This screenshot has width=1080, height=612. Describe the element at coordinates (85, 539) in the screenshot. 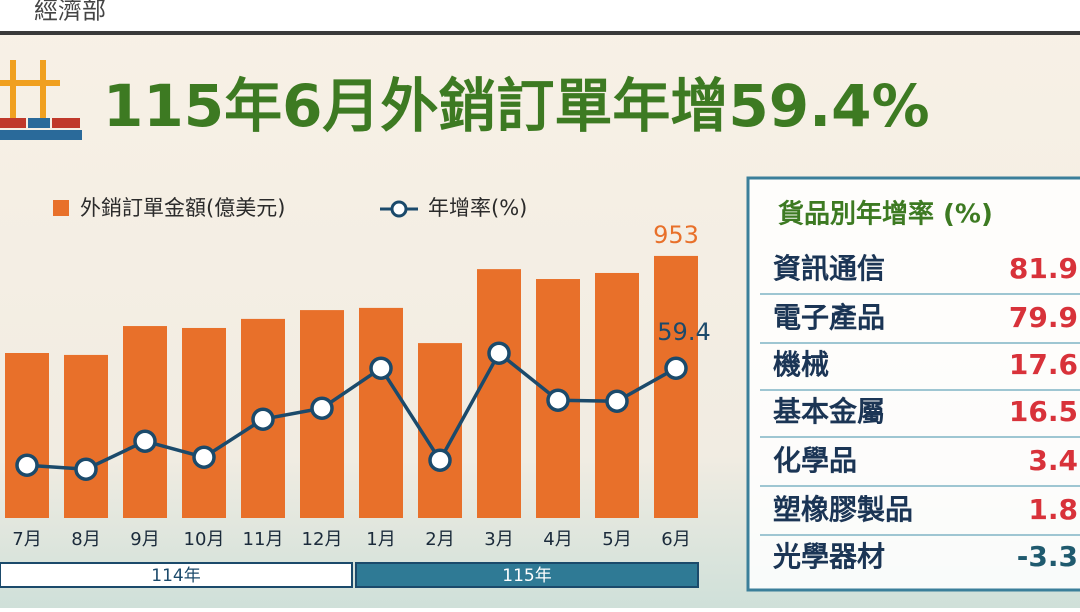

I see `x-tick-label: 8月` at that location.